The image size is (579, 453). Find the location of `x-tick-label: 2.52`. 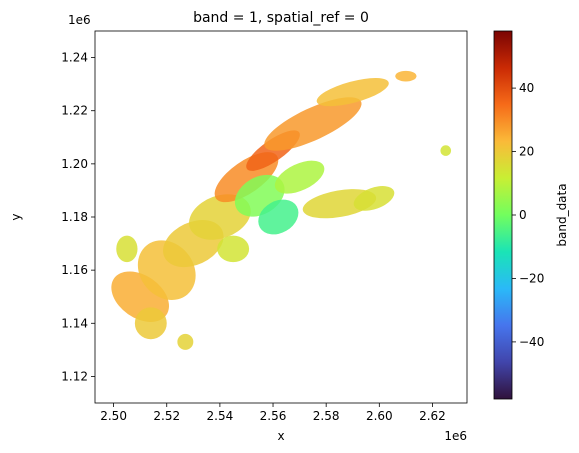

x-tick-label: 2.52 is located at coordinates (166, 416).